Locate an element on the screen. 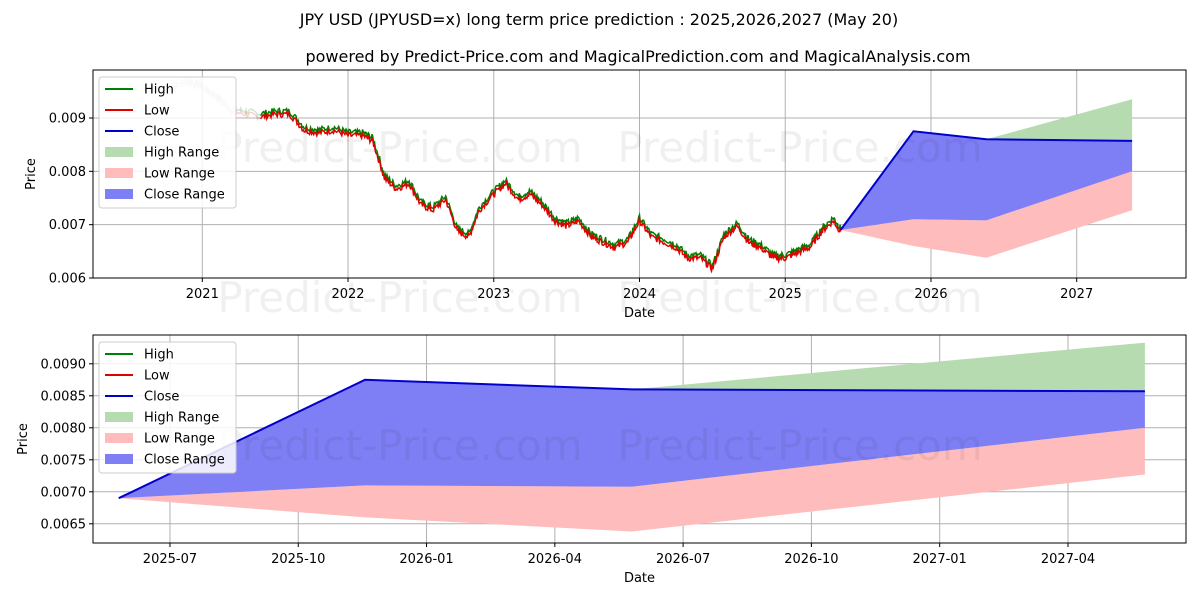 The width and height of the screenshot is (1200, 600). bottom-y-tick-label: 0.0080 is located at coordinates (64, 428).